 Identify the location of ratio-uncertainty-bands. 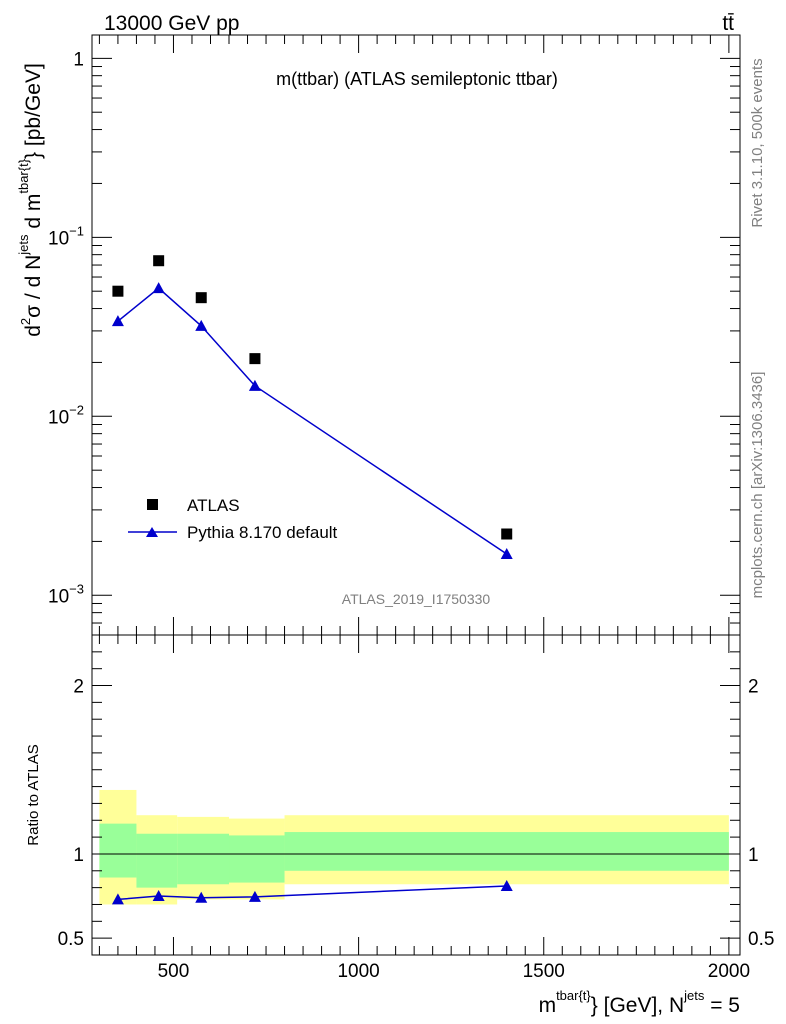
(416, 847).